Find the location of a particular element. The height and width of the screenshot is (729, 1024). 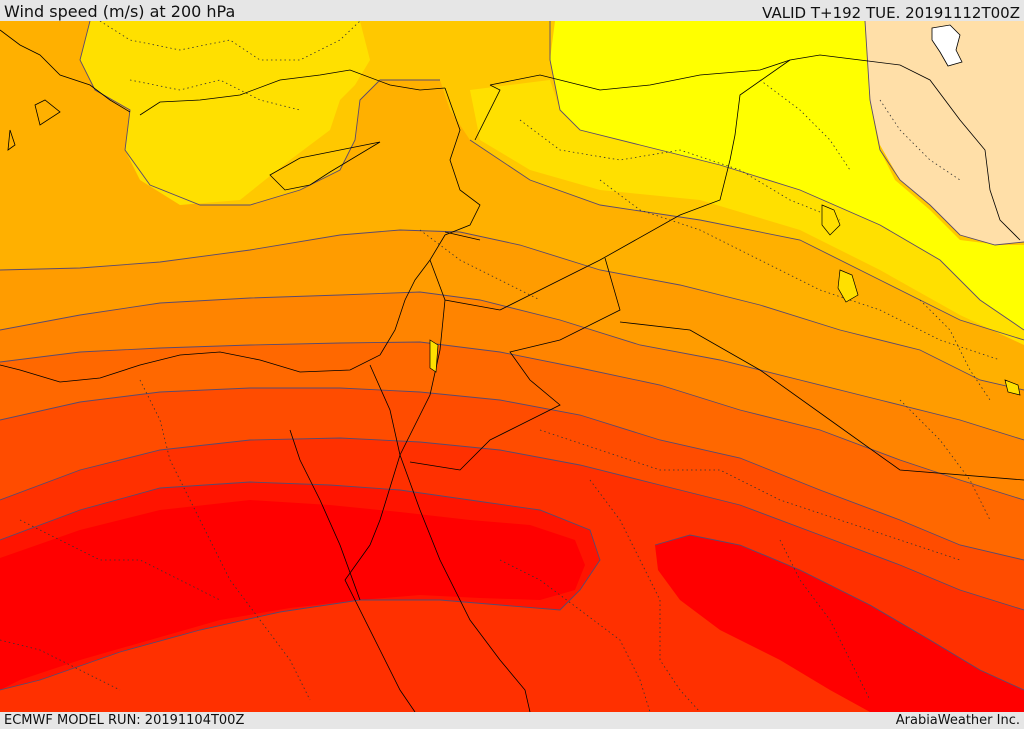

band-deep-red-west is located at coordinates (292, 595).